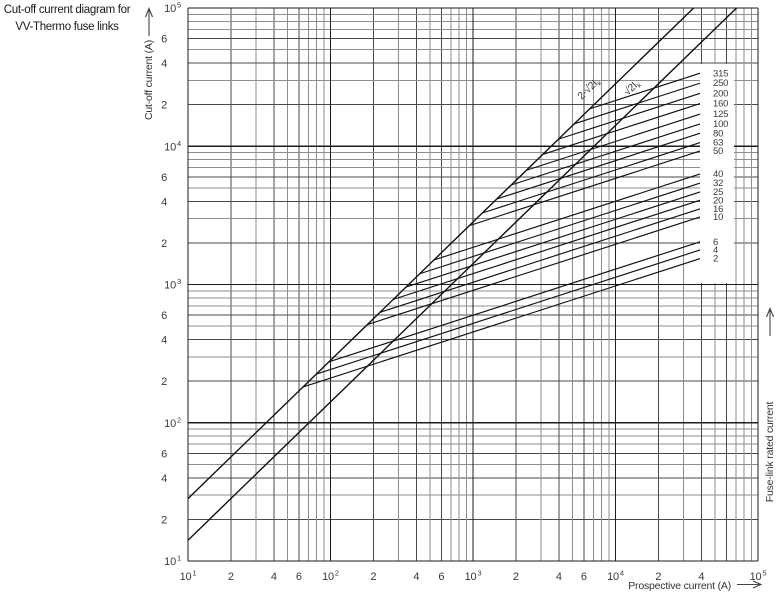 The image size is (781, 600). Describe the element at coordinates (584, 577) in the screenshot. I see `x-tick-6e3: 6` at that location.